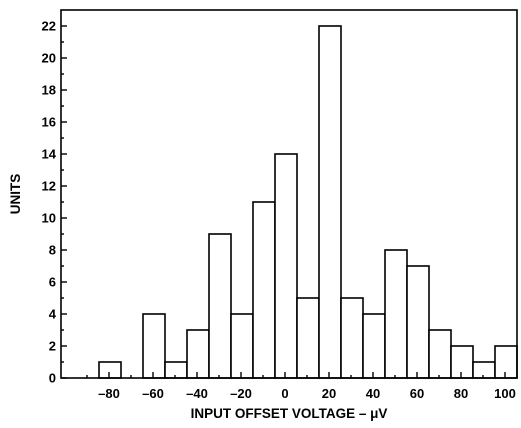 The width and height of the screenshot is (521, 428). What do you see at coordinates (373, 393) in the screenshot?
I see `x-tick-label: 40` at bounding box center [373, 393].